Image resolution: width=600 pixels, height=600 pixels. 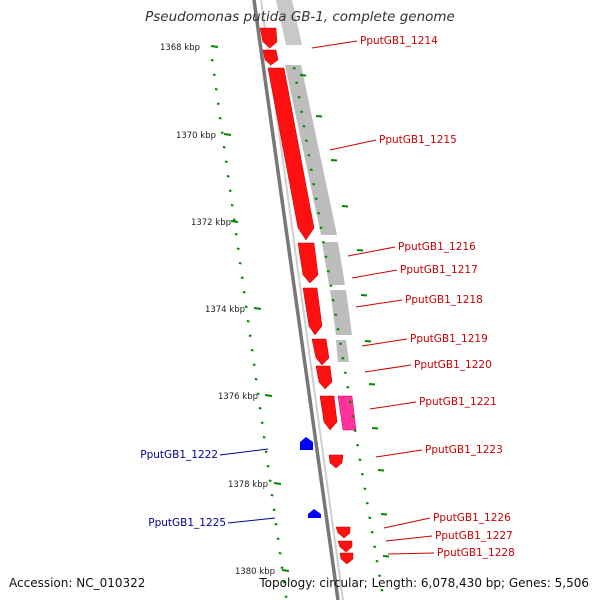 What do you see at coordinates (449, 339) in the screenshot?
I see `gene-label-PputGB1_1219: PputGB1_1219` at bounding box center [449, 339].